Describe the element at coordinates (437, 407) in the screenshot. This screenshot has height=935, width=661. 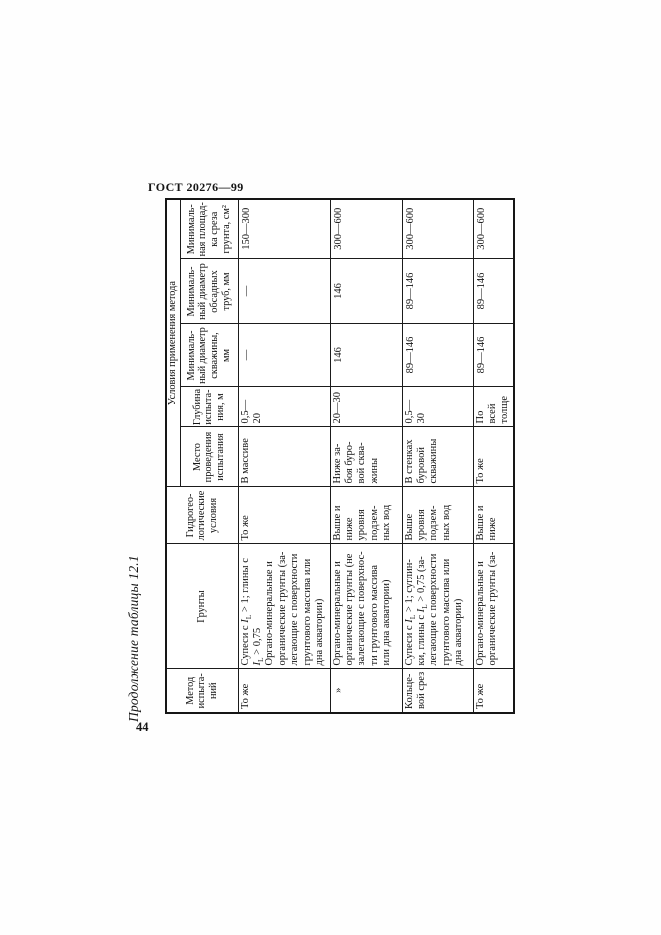
I see `cell-depth: 0,5—30` at that location.